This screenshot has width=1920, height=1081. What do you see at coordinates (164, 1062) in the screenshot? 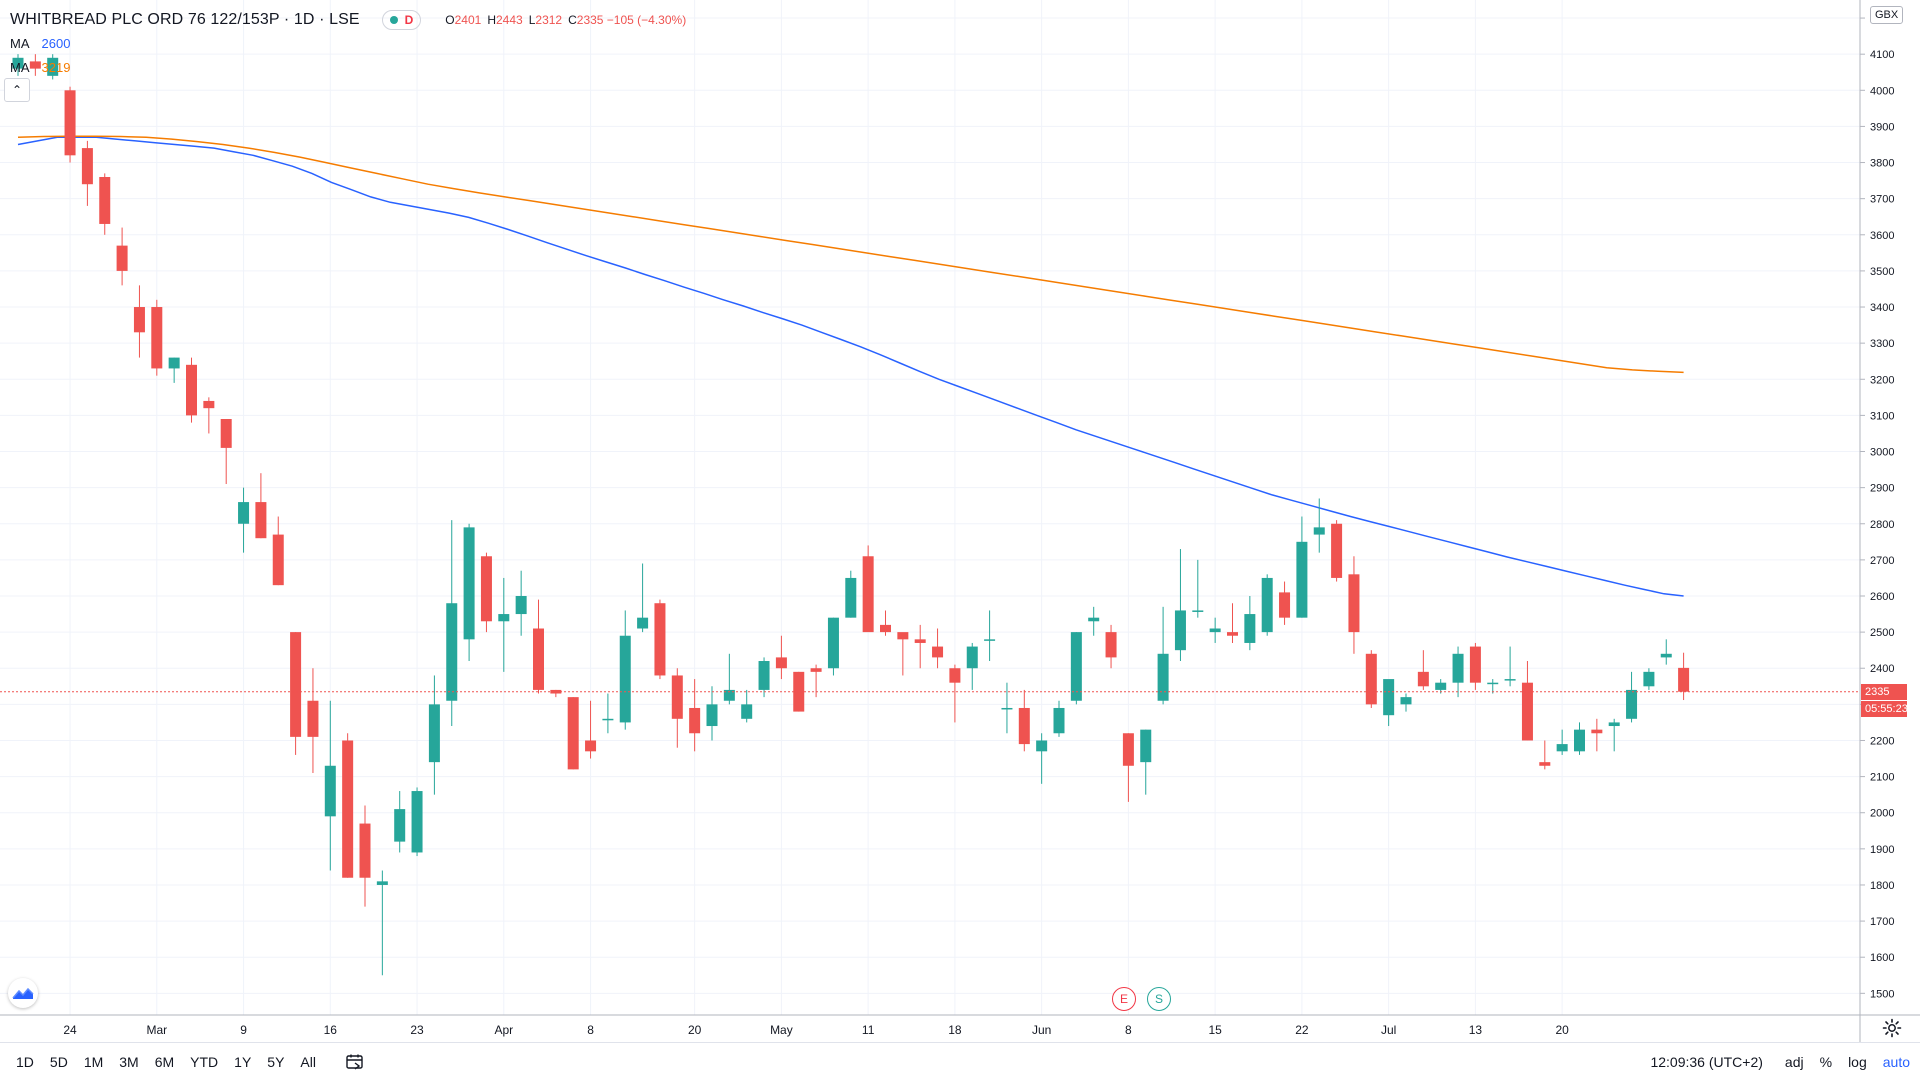
I see `range-6m-button: 6M` at bounding box center [164, 1062].